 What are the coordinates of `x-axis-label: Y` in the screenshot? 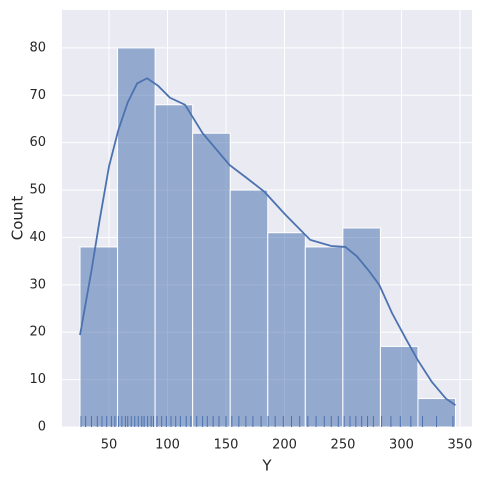 It's located at (266, 466).